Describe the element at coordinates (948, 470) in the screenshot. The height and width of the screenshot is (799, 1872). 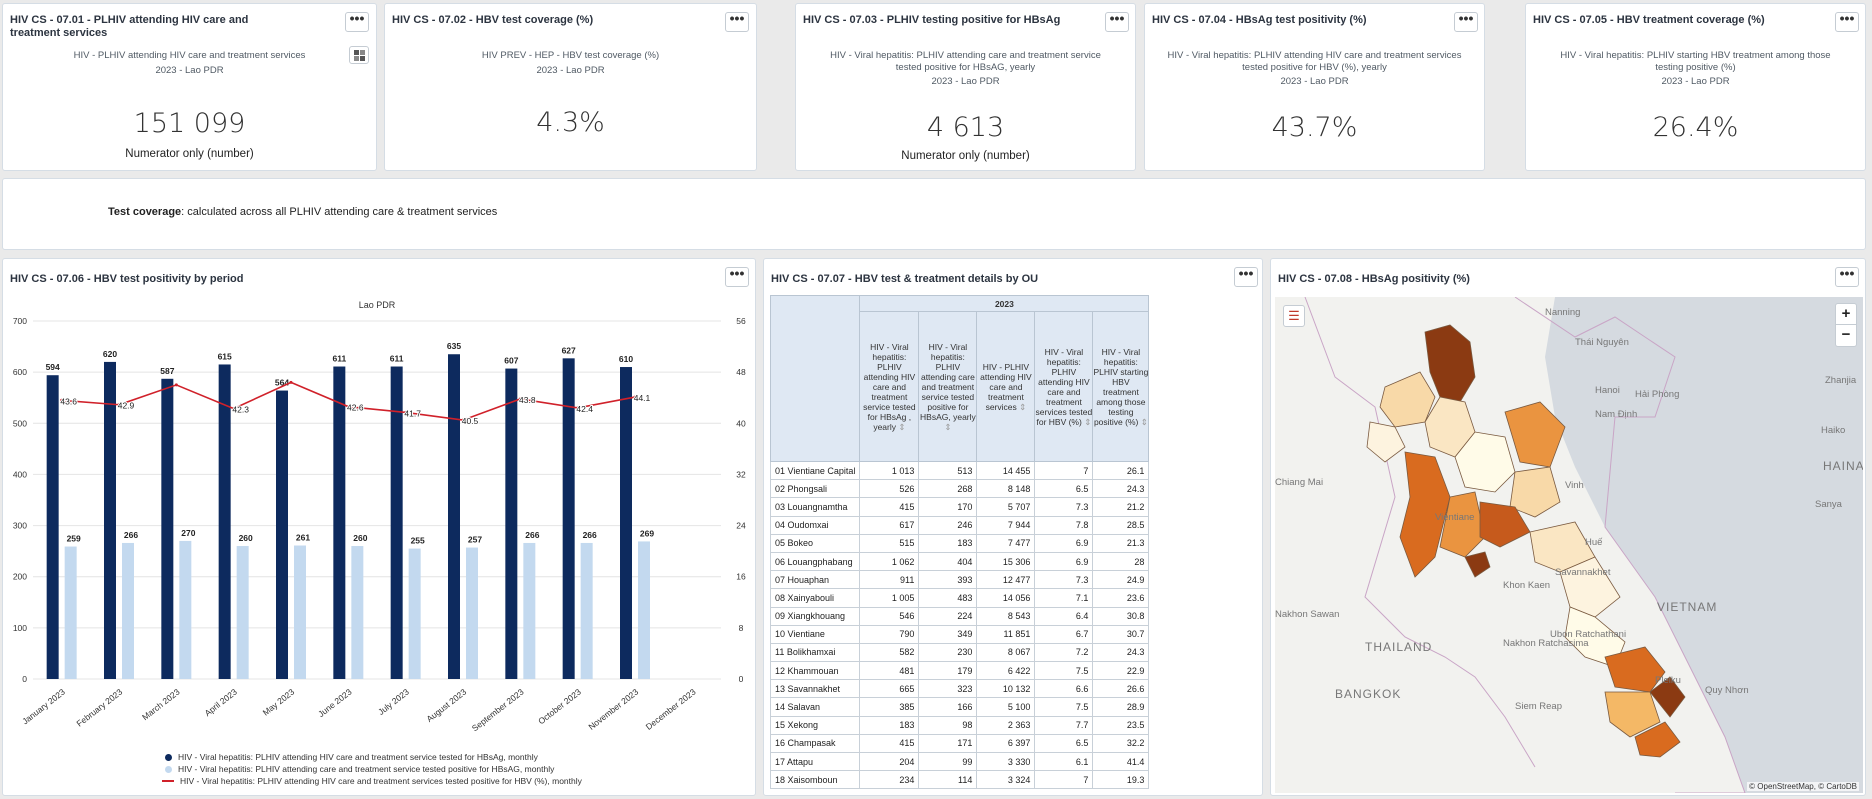
I see `value-cell: 513` at that location.